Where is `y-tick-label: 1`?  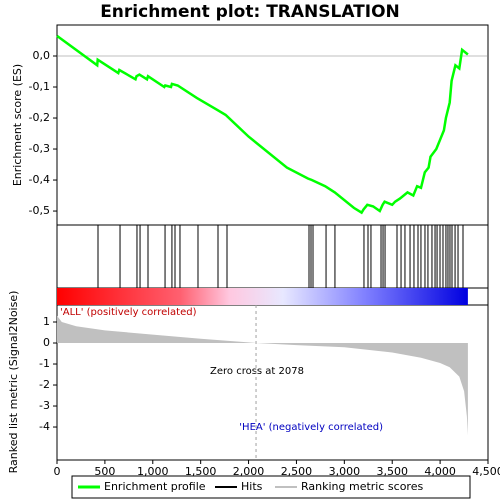 y-tick-label: 1 is located at coordinates (46, 321).